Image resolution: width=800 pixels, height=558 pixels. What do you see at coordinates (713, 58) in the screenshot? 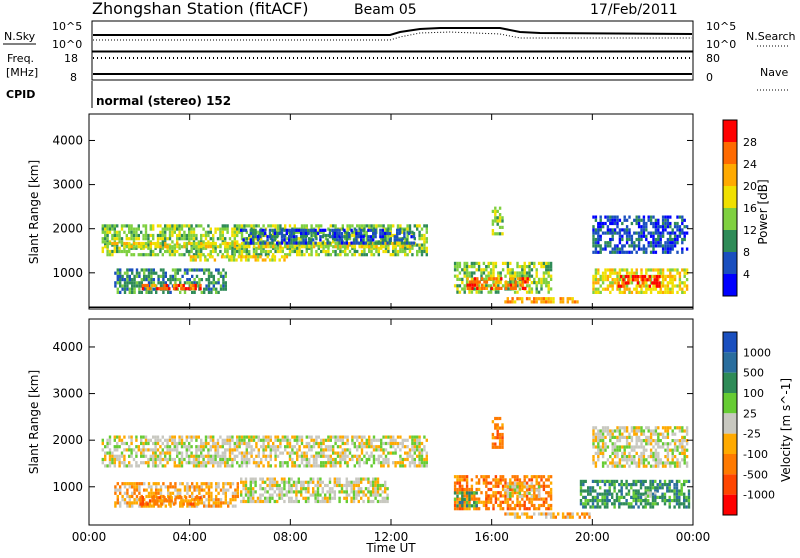
I see `nave-tick-top: 80` at bounding box center [713, 58].